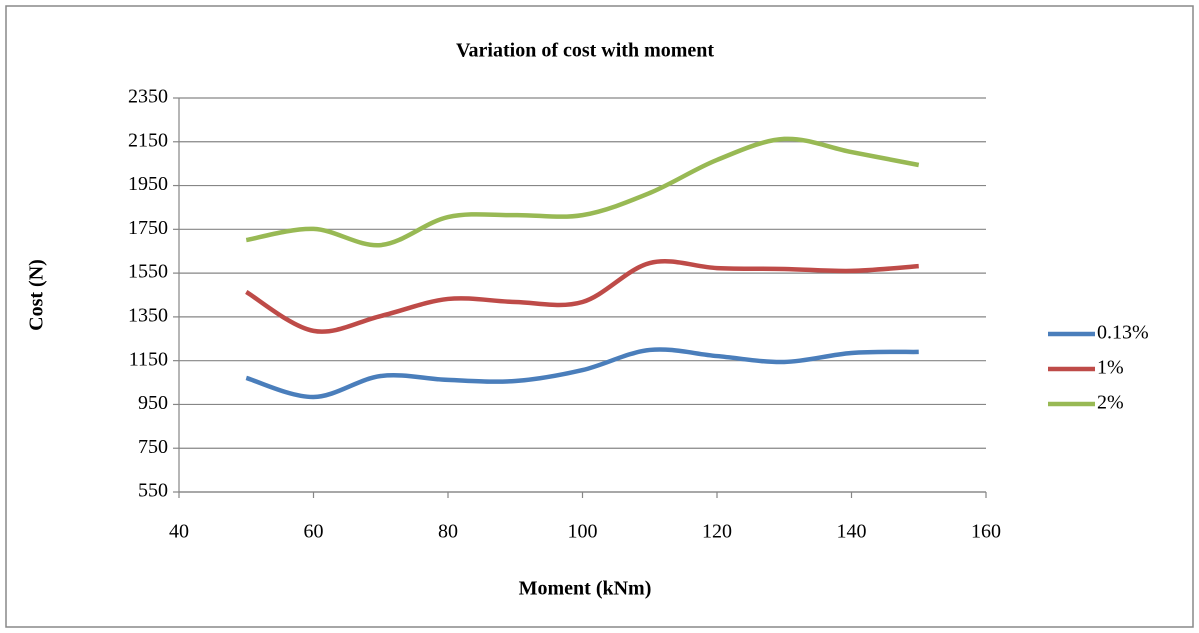 This screenshot has width=1199, height=633. What do you see at coordinates (148, 315) in the screenshot?
I see `y-tick-label: 1350` at bounding box center [148, 315].